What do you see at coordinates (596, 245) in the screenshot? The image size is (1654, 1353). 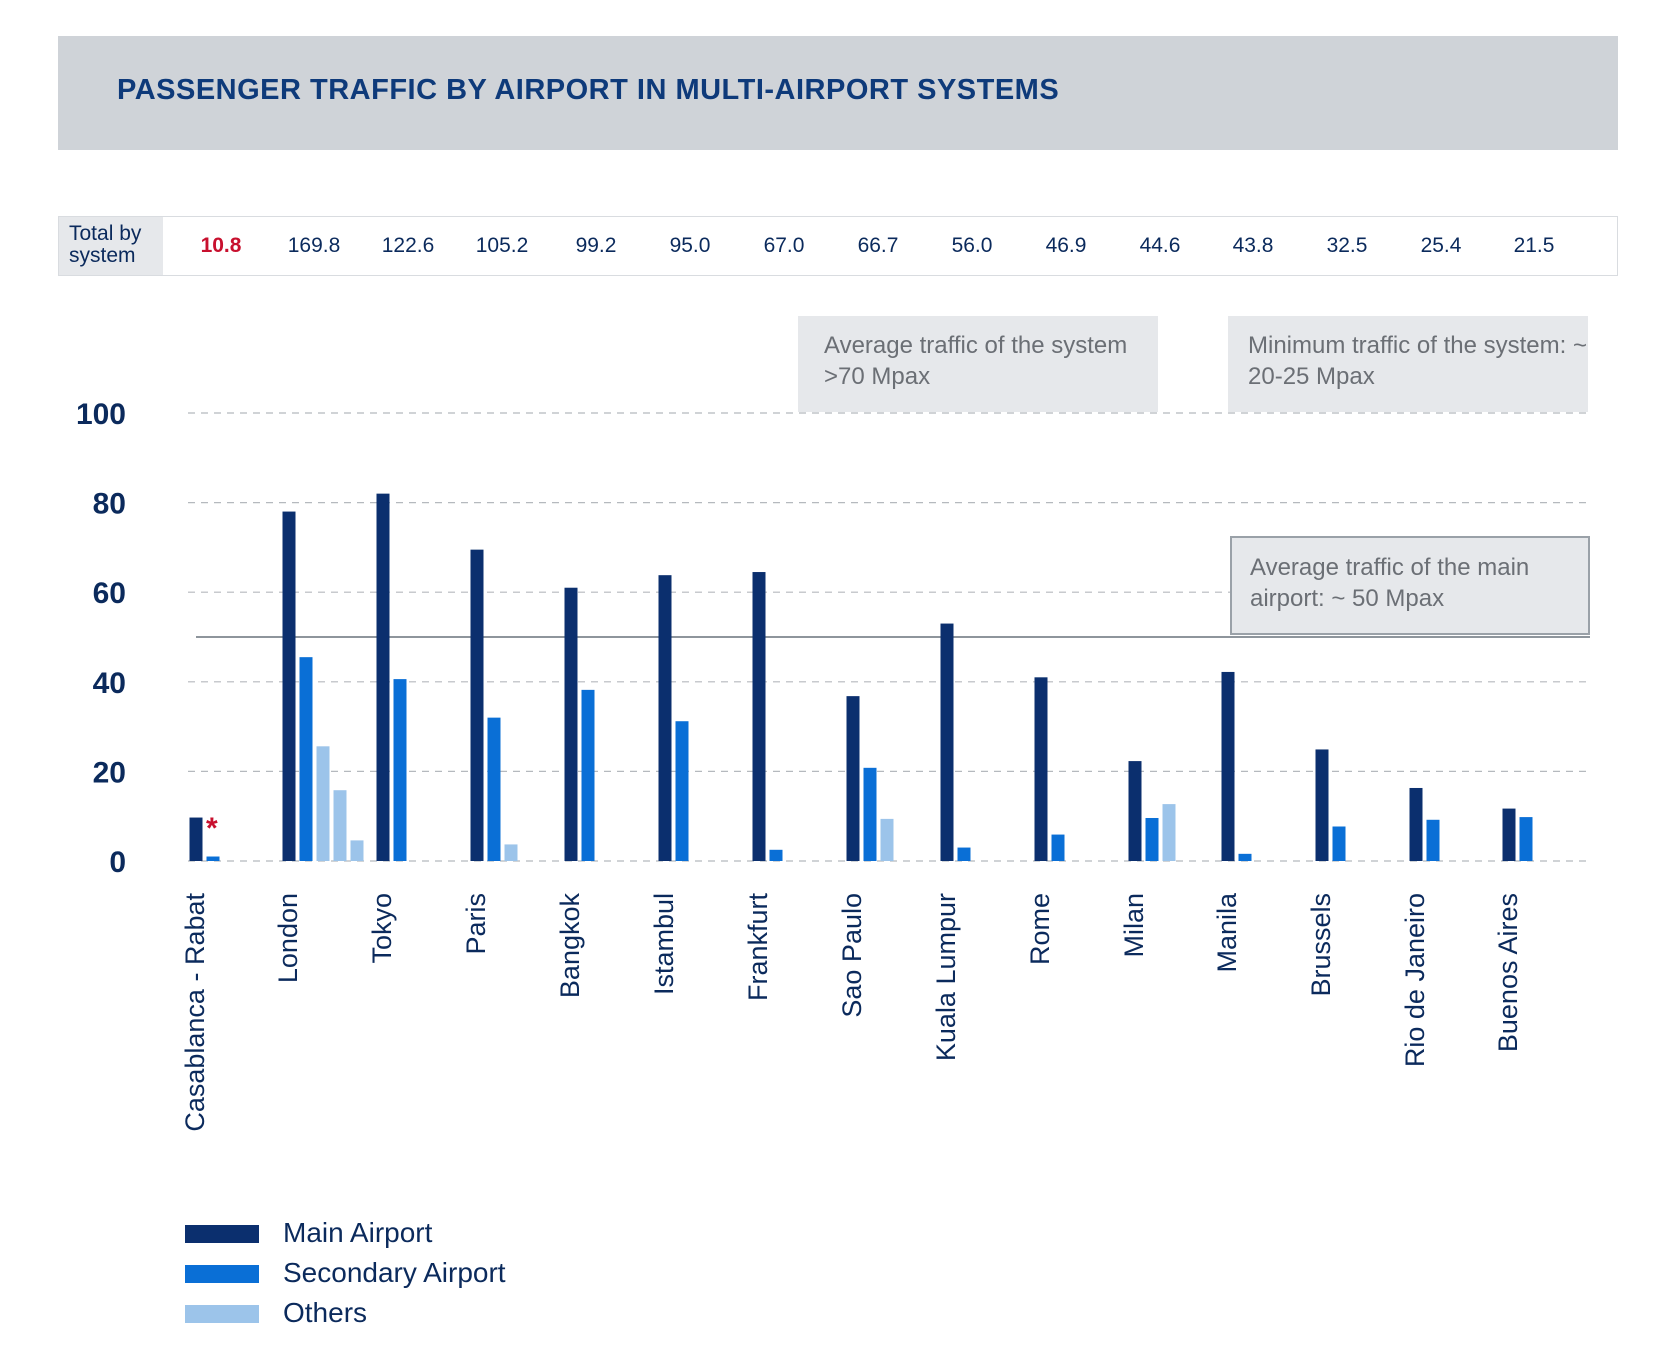 I see `total-value: 99.2` at bounding box center [596, 245].